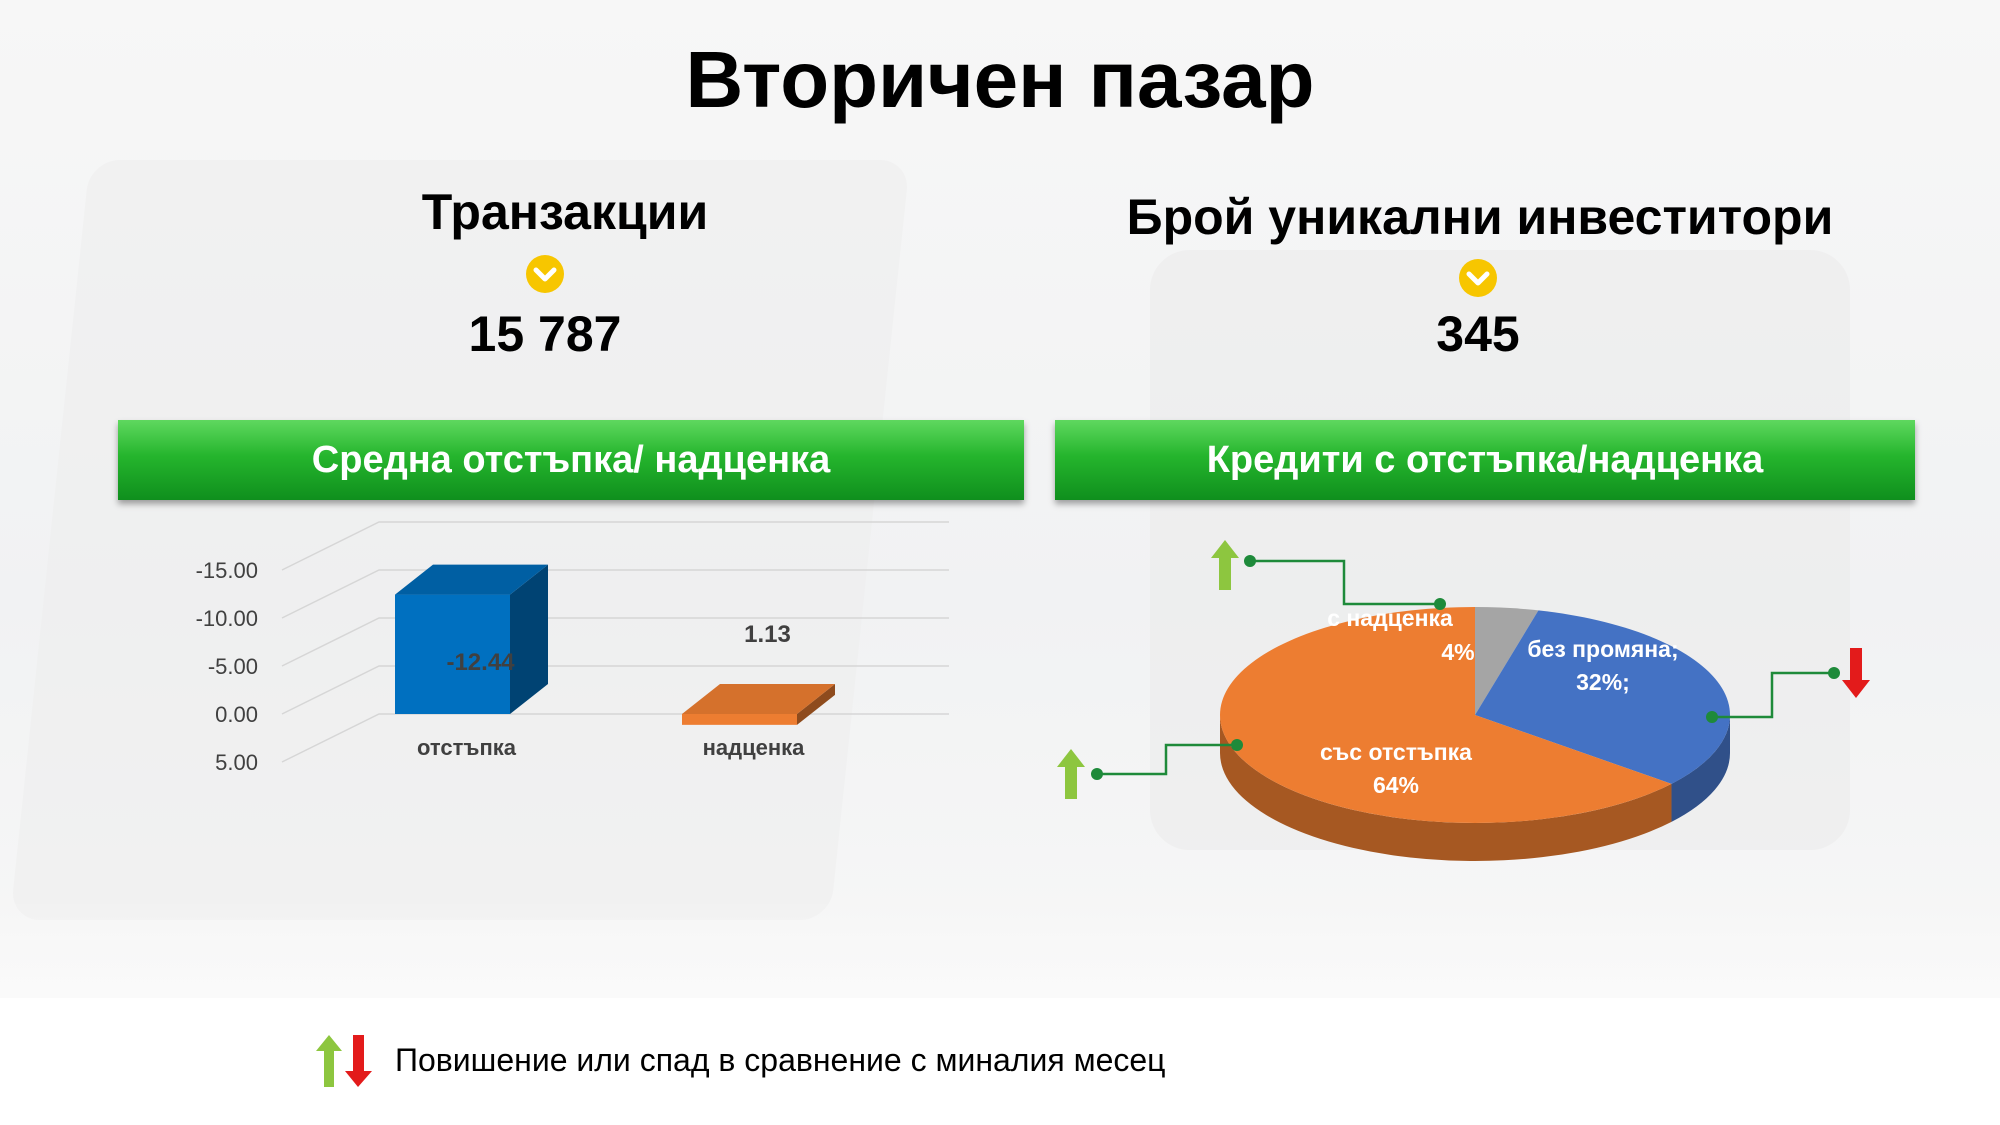 Image resolution: width=2000 pixels, height=1125 pixels. What do you see at coordinates (1478, 334) in the screenshot?
I see `investors-value: 345` at bounding box center [1478, 334].